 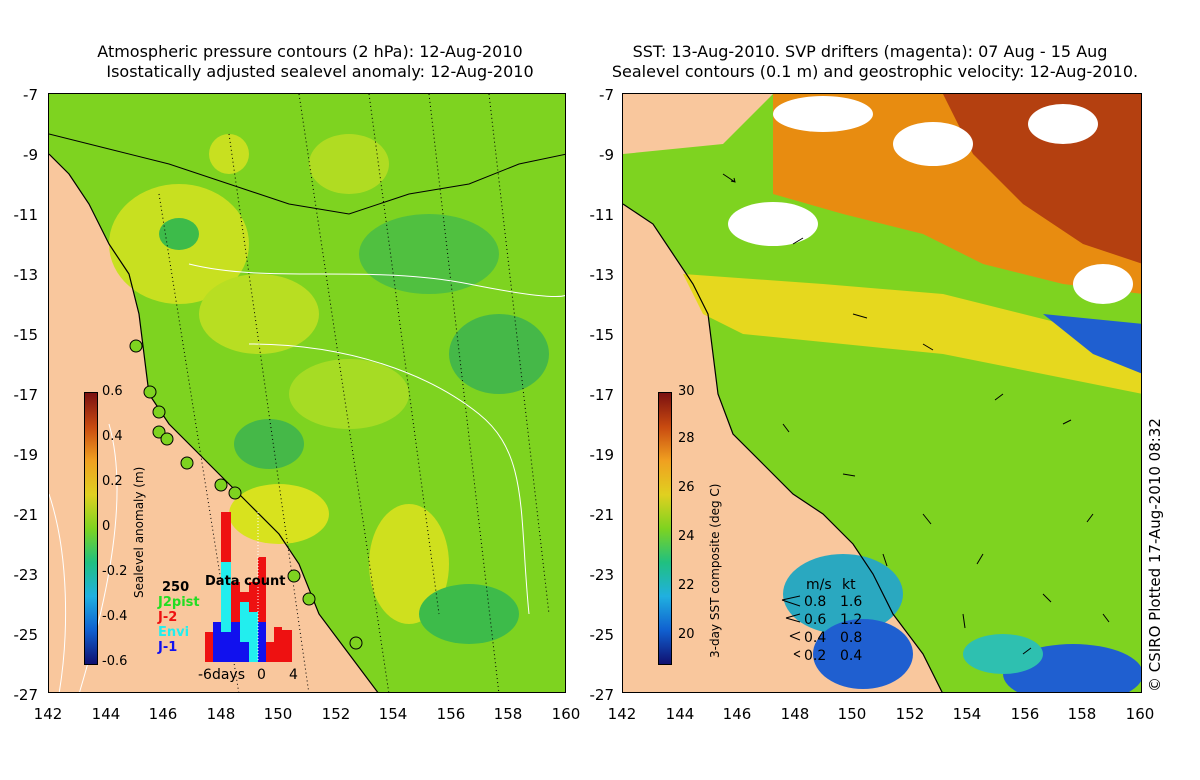 What do you see at coordinates (221, 714) in the screenshot?
I see `left-x-tick-3: 148` at bounding box center [221, 714].